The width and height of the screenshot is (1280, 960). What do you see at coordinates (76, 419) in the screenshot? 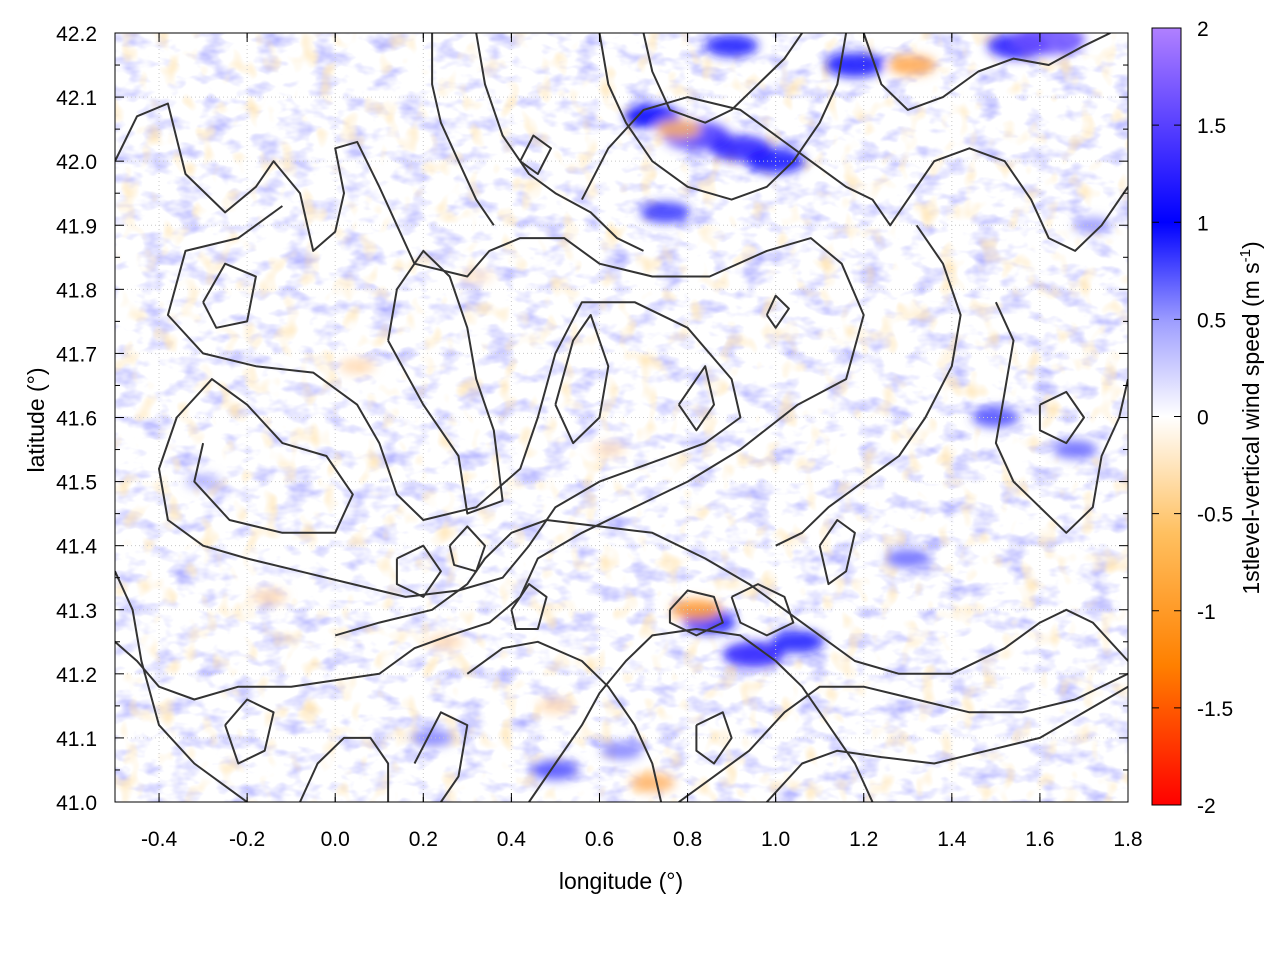
I see `y-tick-label-6: 41.6` at bounding box center [76, 419].